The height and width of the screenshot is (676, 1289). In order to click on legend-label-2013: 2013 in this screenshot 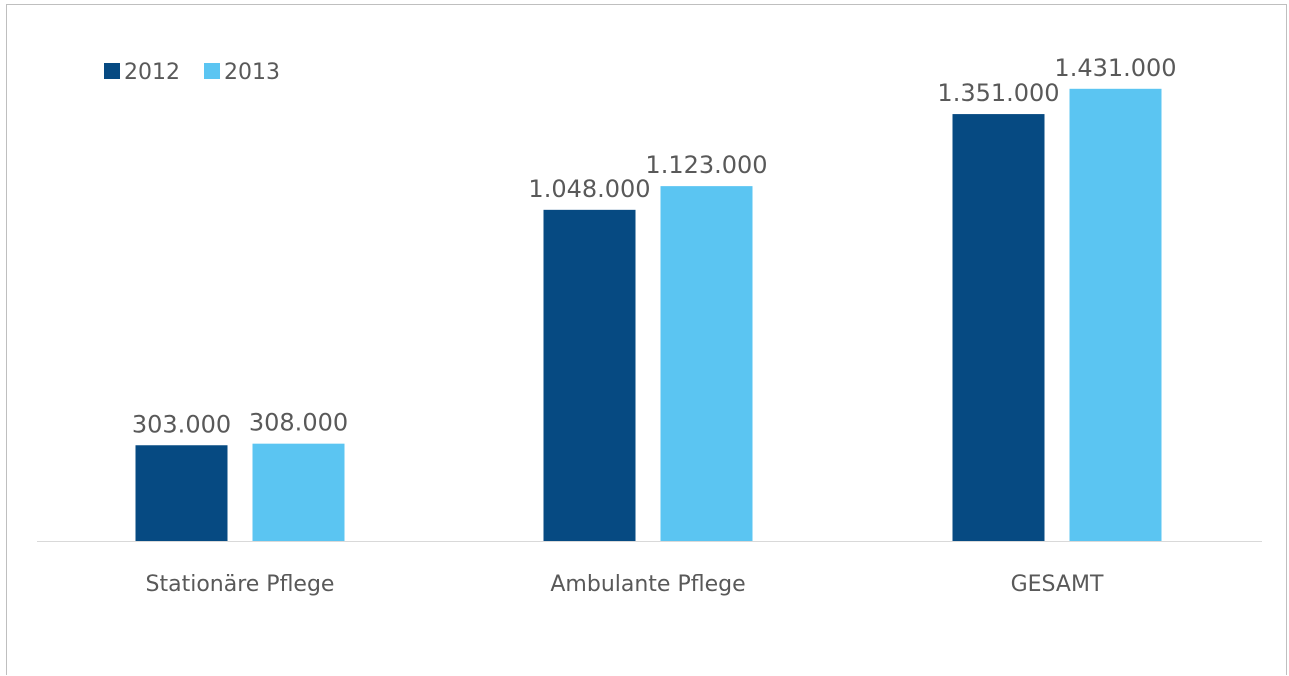, I will do `click(252, 72)`.